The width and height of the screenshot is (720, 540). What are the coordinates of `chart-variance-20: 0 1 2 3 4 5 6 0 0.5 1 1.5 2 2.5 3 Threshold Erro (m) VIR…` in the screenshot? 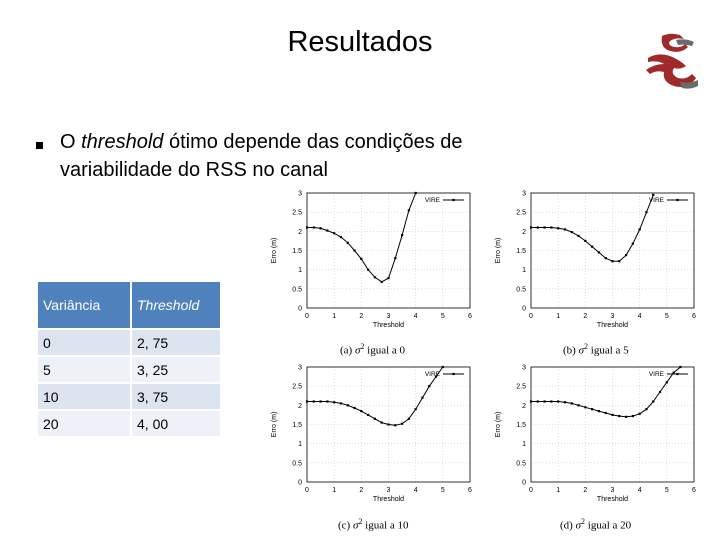 It's located at (595, 436).